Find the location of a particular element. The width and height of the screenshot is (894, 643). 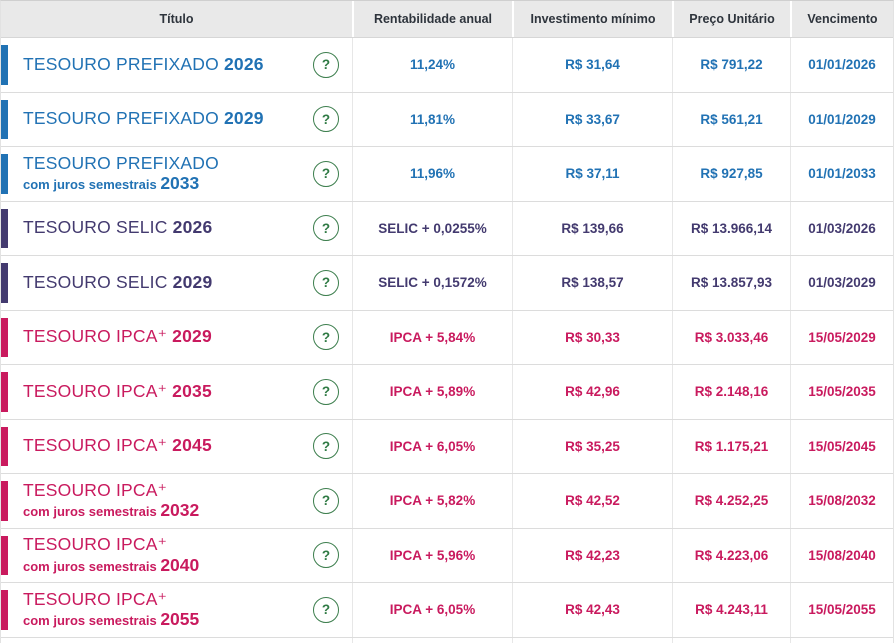

maturity-date: 15/05/2055 is located at coordinates (841, 610).